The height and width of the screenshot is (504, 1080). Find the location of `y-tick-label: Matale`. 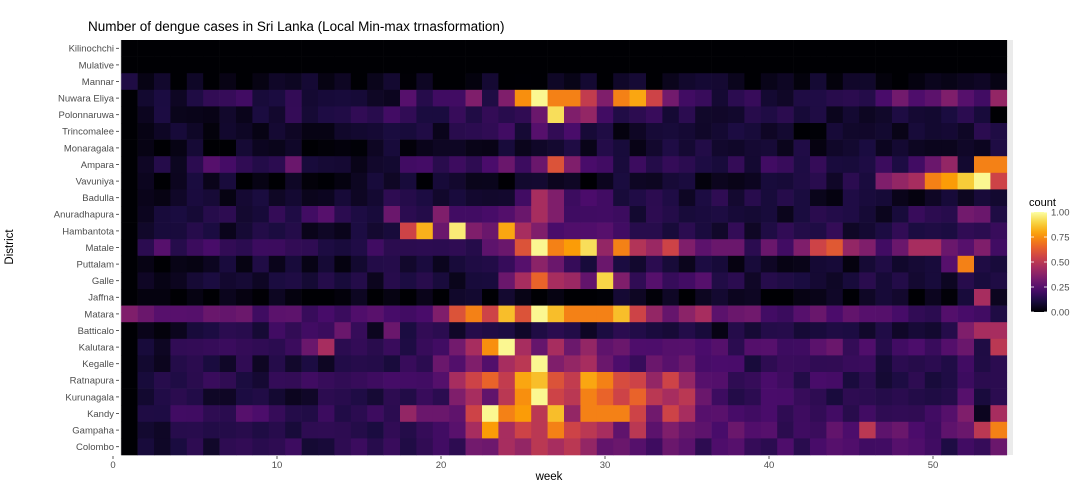

y-tick-label: Matale is located at coordinates (99, 248).